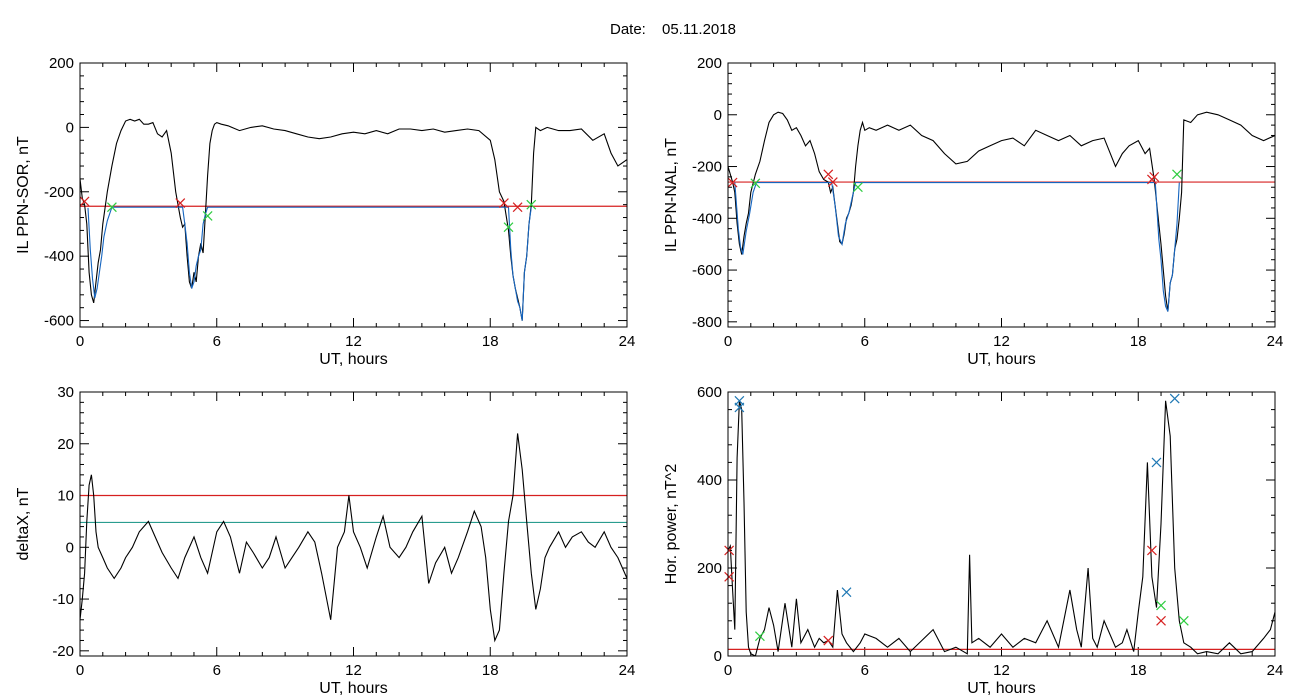 Image resolution: width=1300 pixels, height=700 pixels. Describe the element at coordinates (65, 444) in the screenshot. I see `y-tick-label: 20` at that location.